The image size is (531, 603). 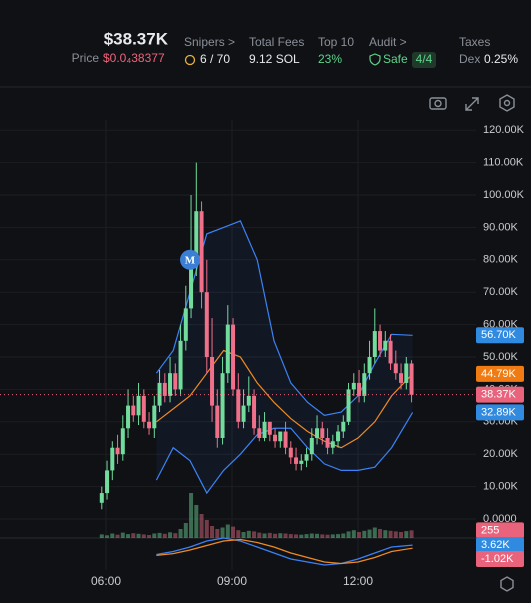 What do you see at coordinates (215, 59) in the screenshot?
I see `stat-value: 6 / 70` at bounding box center [215, 59].